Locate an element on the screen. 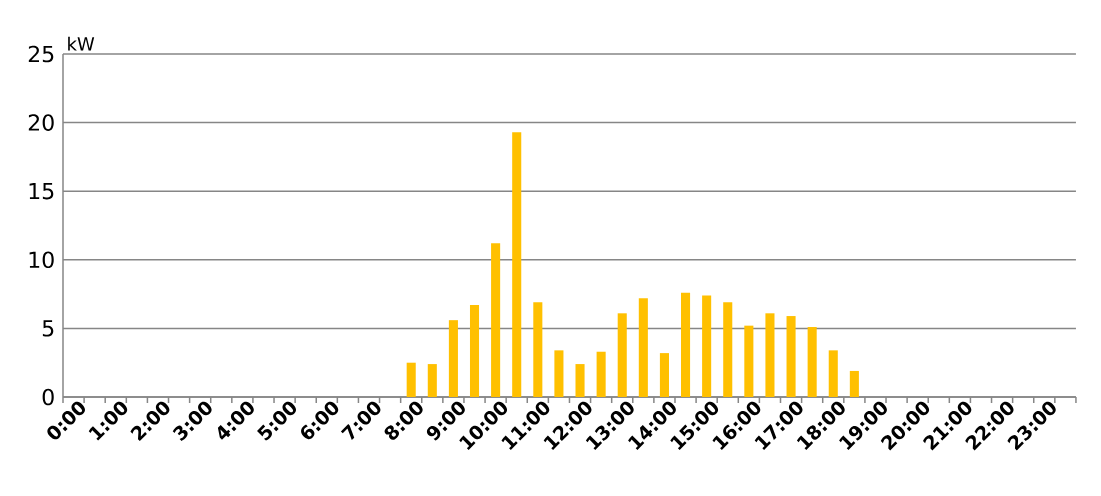 This screenshot has height=496, width=1101. y-axis-title: kW is located at coordinates (81, 43).